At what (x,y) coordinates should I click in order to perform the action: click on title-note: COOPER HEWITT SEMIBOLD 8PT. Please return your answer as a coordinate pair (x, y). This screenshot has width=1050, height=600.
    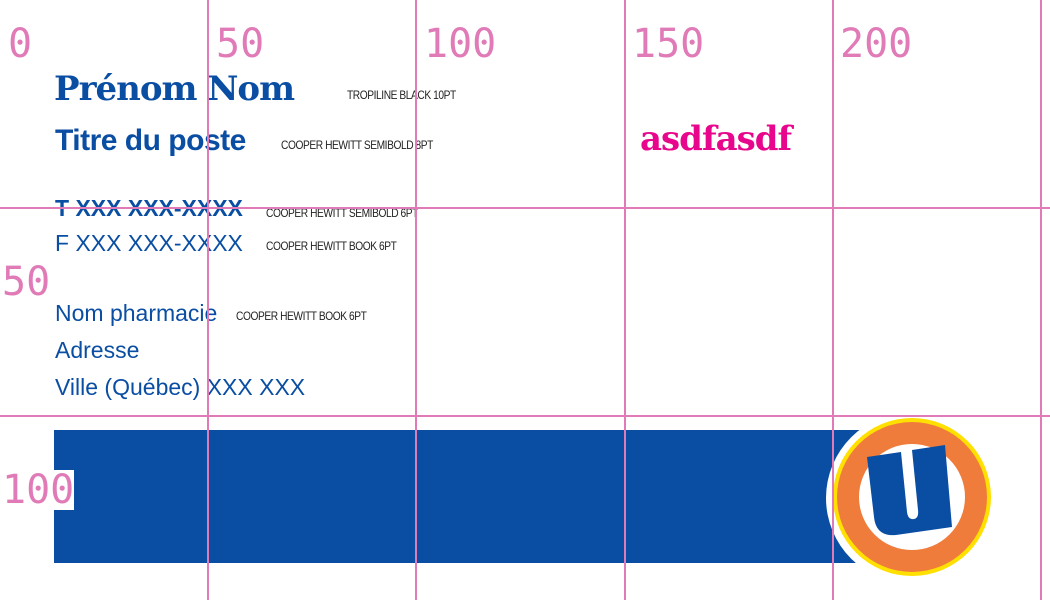
    Looking at the image, I should click on (357, 145).